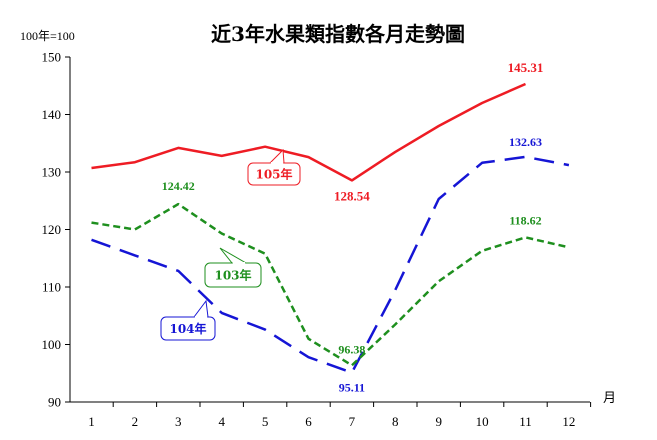 The width and height of the screenshot is (657, 440). Describe the element at coordinates (338, 34) in the screenshot. I see `chart-title: 近3年水果類指數各月走勢圖` at that location.